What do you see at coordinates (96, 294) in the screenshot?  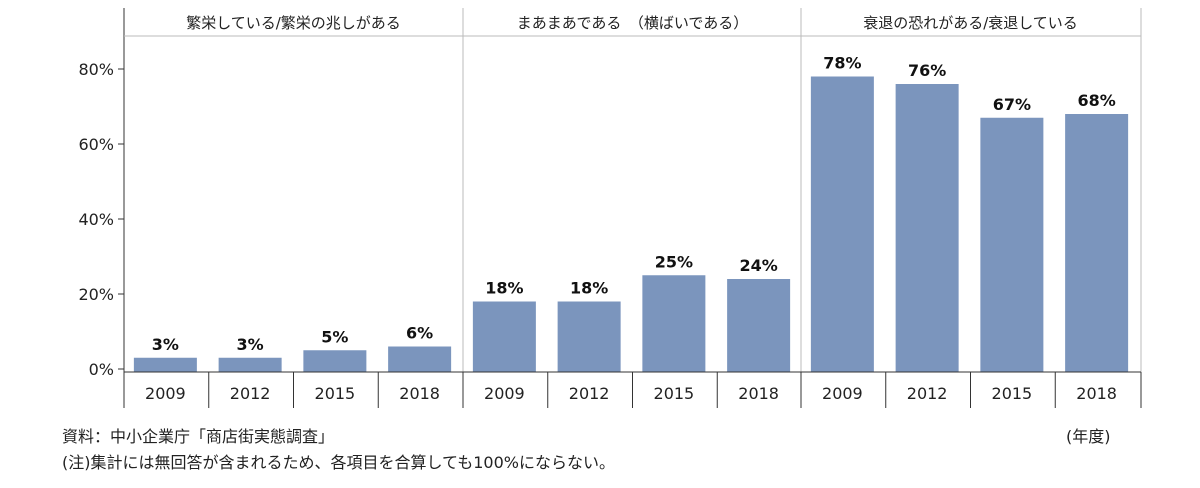 I see `y-tick-label: 20%` at bounding box center [96, 294].